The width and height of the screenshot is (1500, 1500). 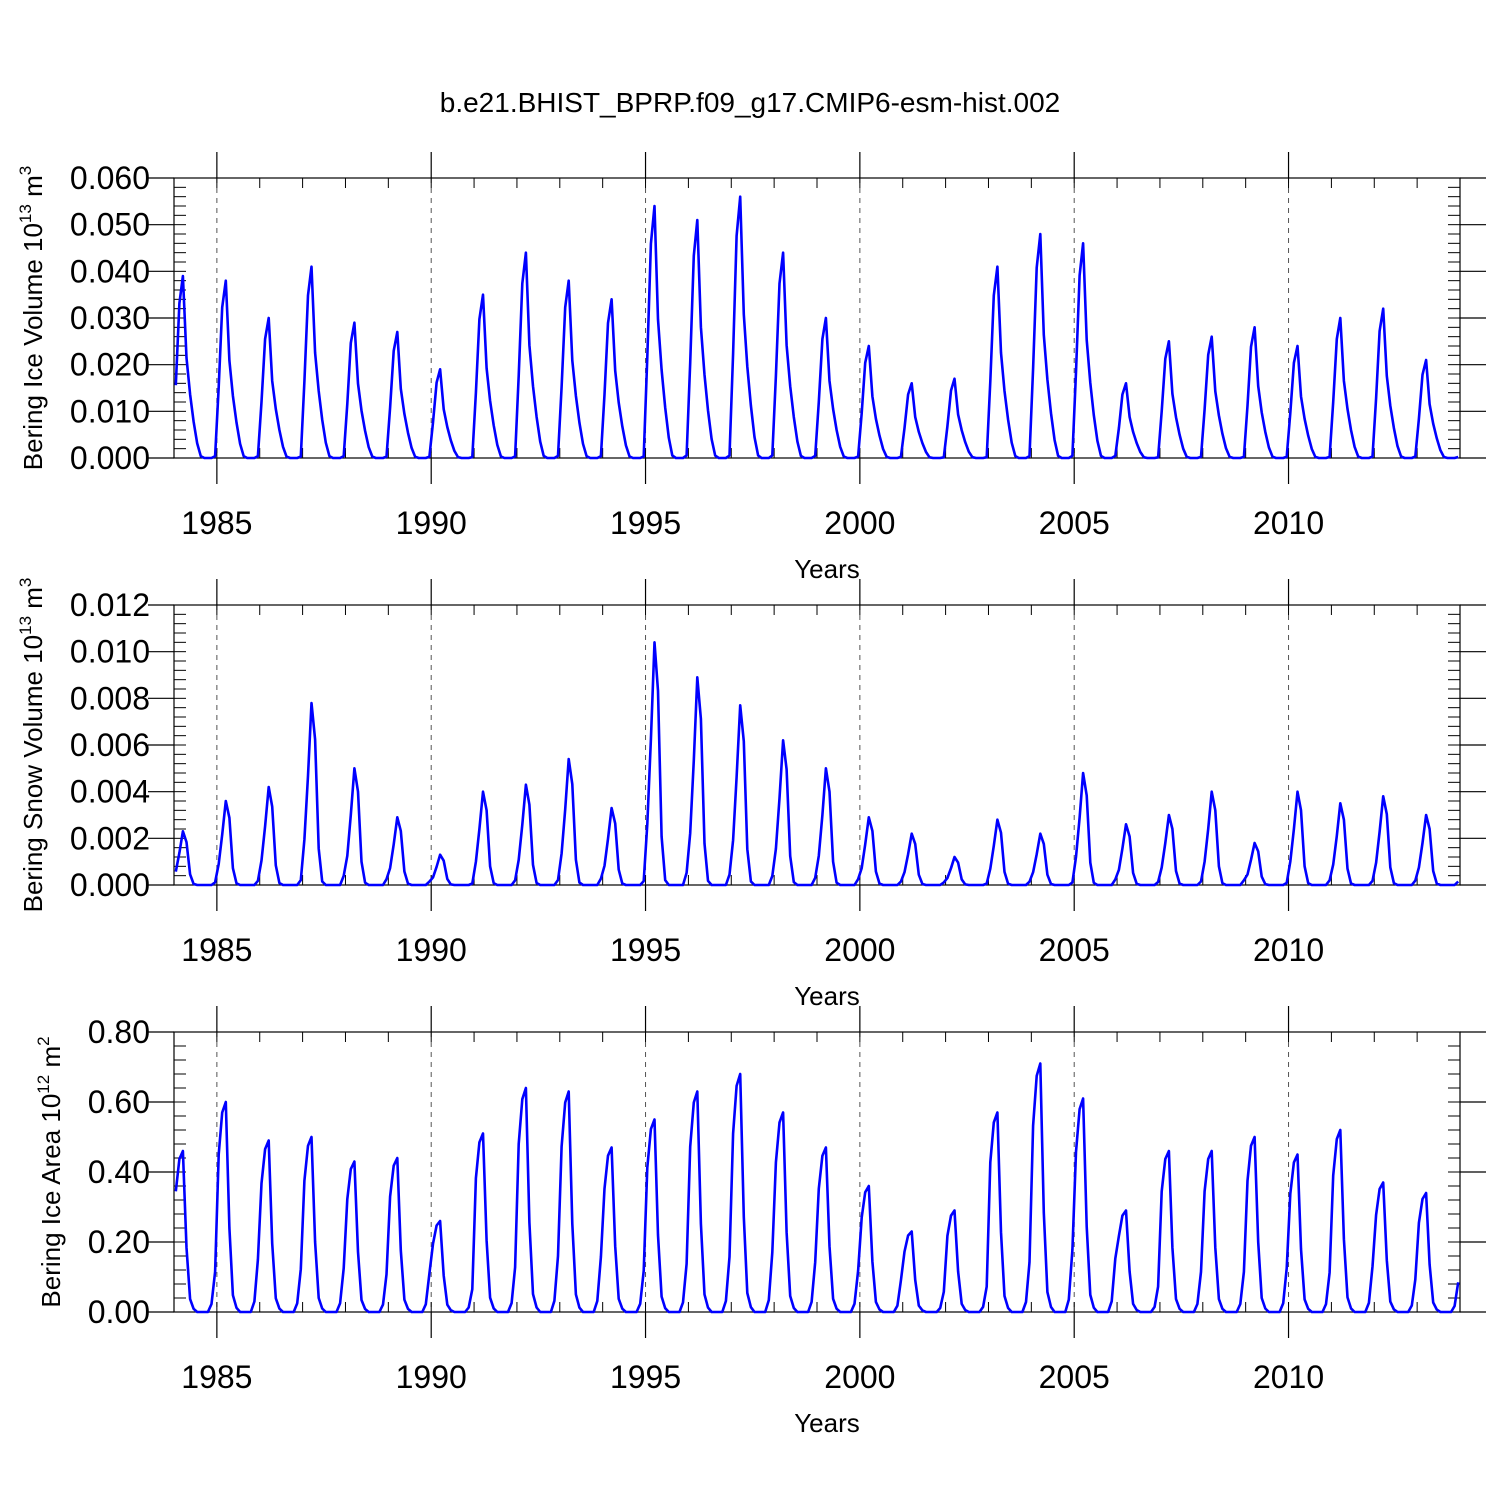 I want to click on y-tick-label: 0.20, so click(x=119, y=1242).